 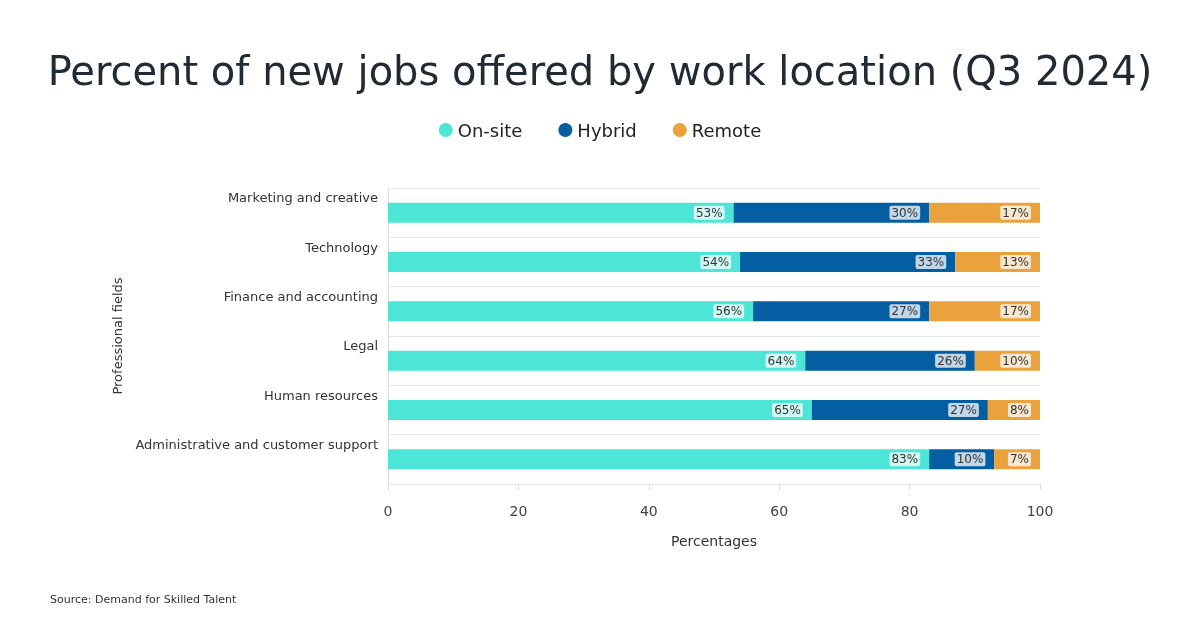 I want to click on legend-label: Remote, so click(x=726, y=130).